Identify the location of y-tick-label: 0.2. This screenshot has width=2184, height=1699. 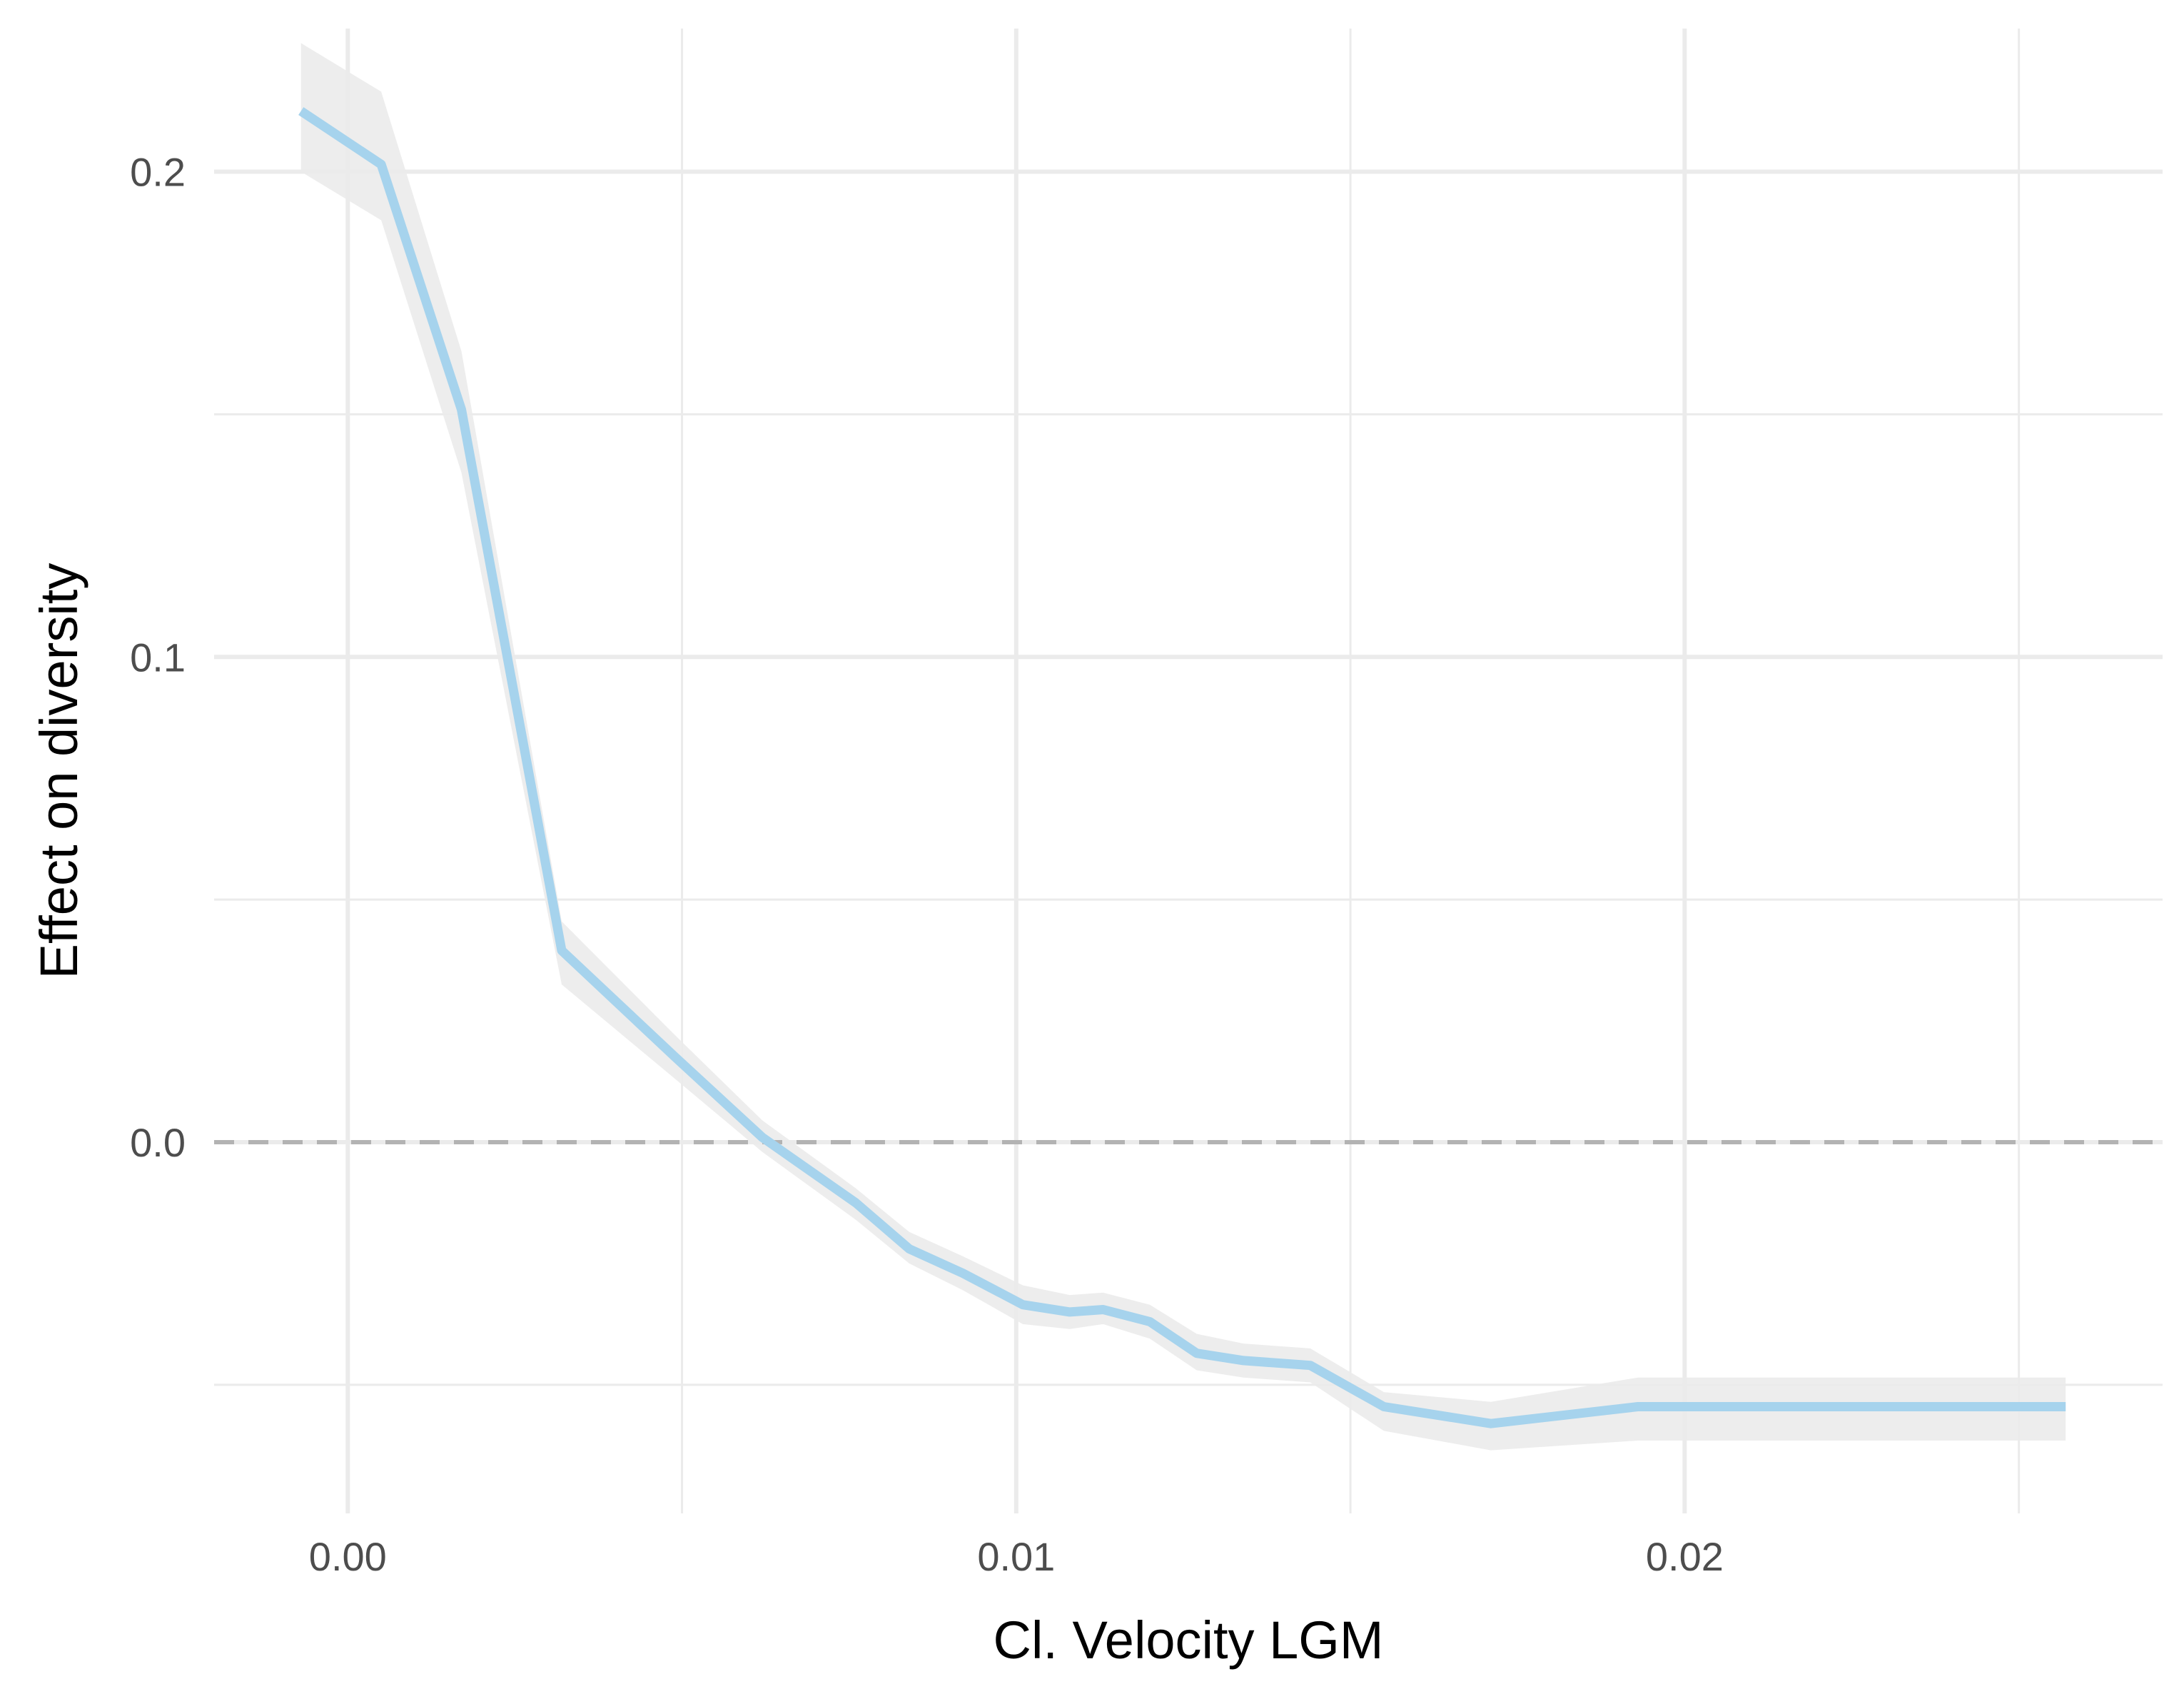
(158, 172).